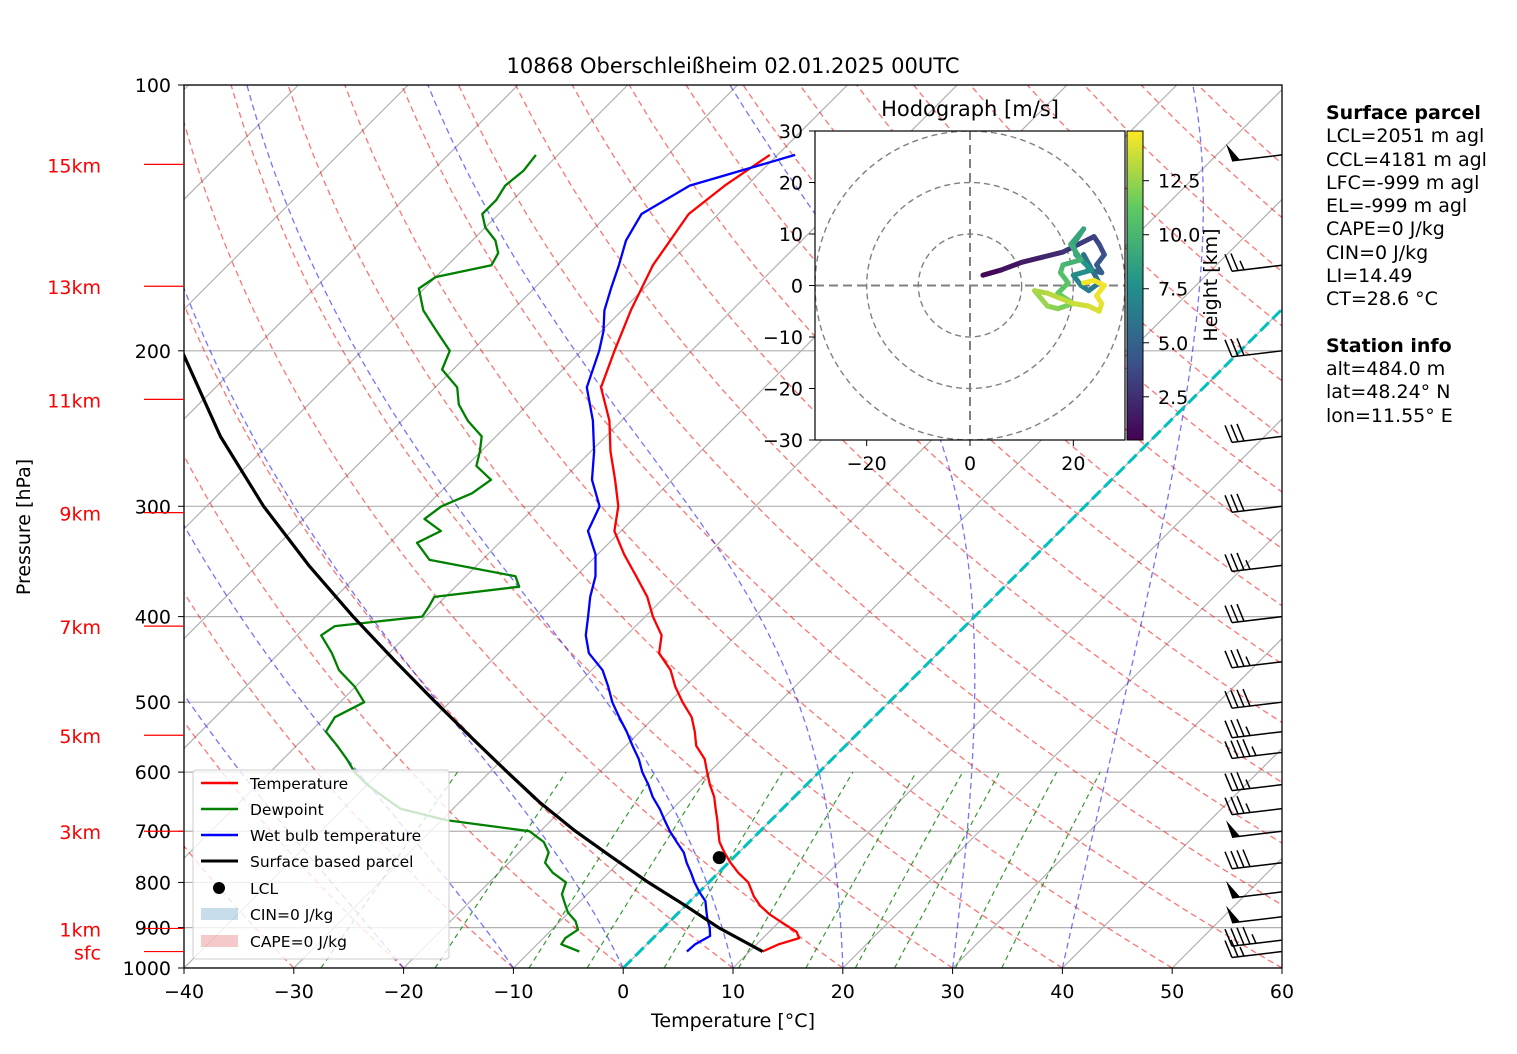 The height and width of the screenshot is (1054, 1517). I want to click on height-marker-label: 1km, so click(80, 930).